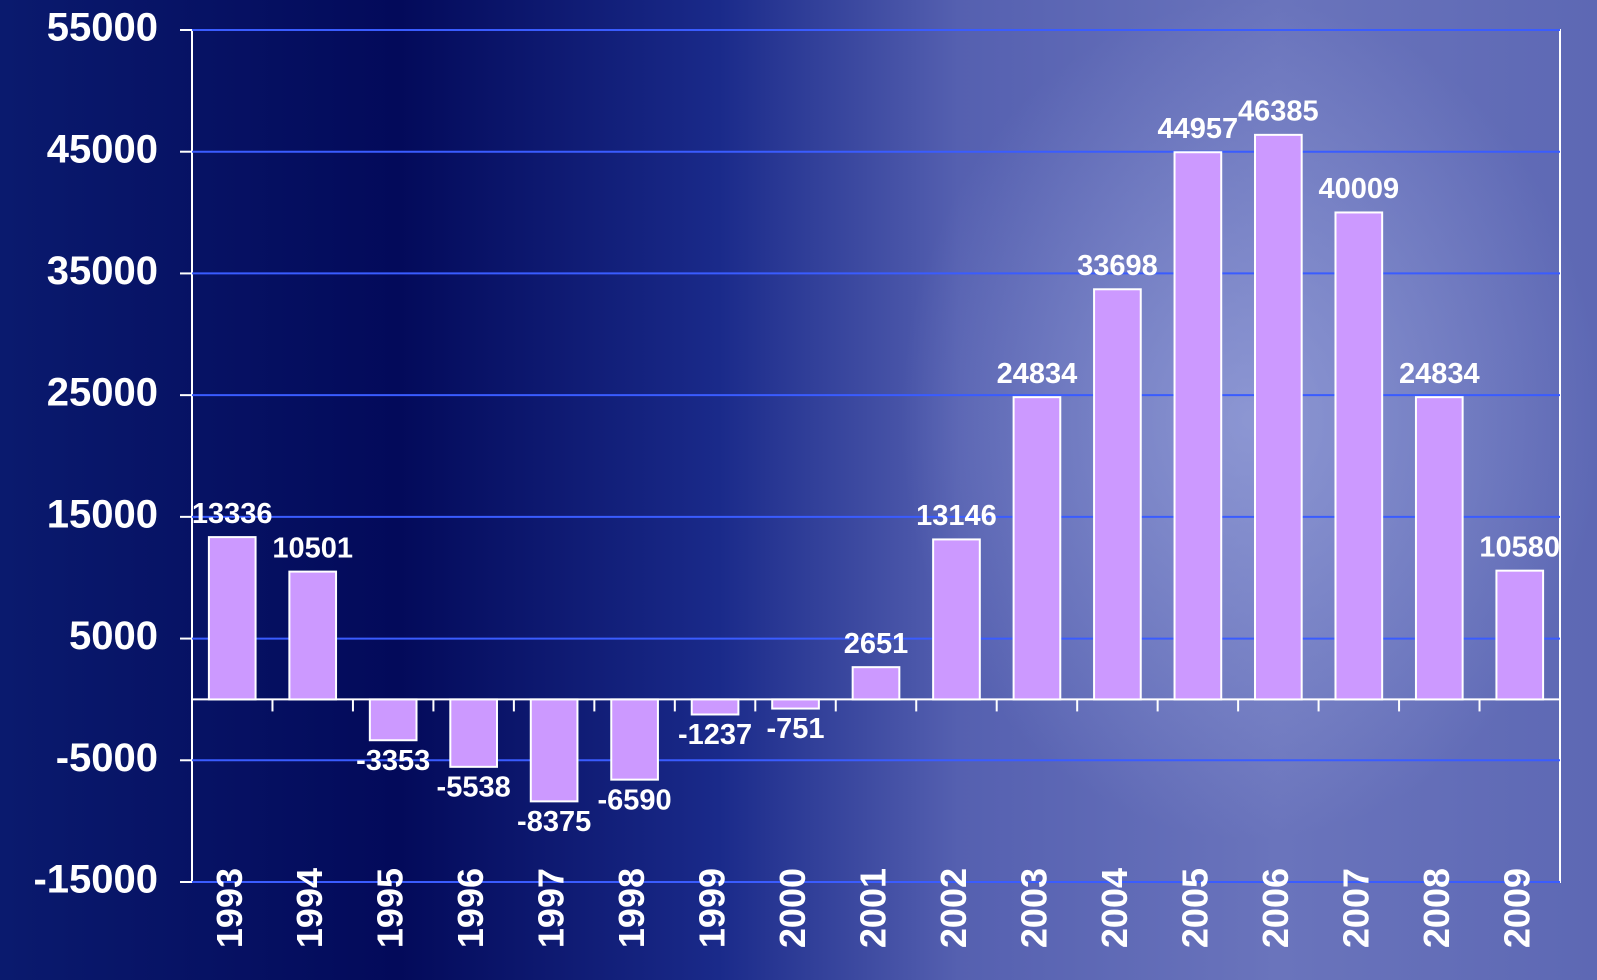  Describe the element at coordinates (102, 28) in the screenshot. I see `y-tick-label: 55000` at that location.